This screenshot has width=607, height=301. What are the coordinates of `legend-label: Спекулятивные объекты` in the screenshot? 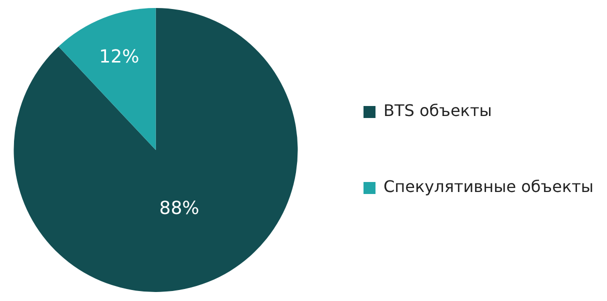 It's located at (489, 186).